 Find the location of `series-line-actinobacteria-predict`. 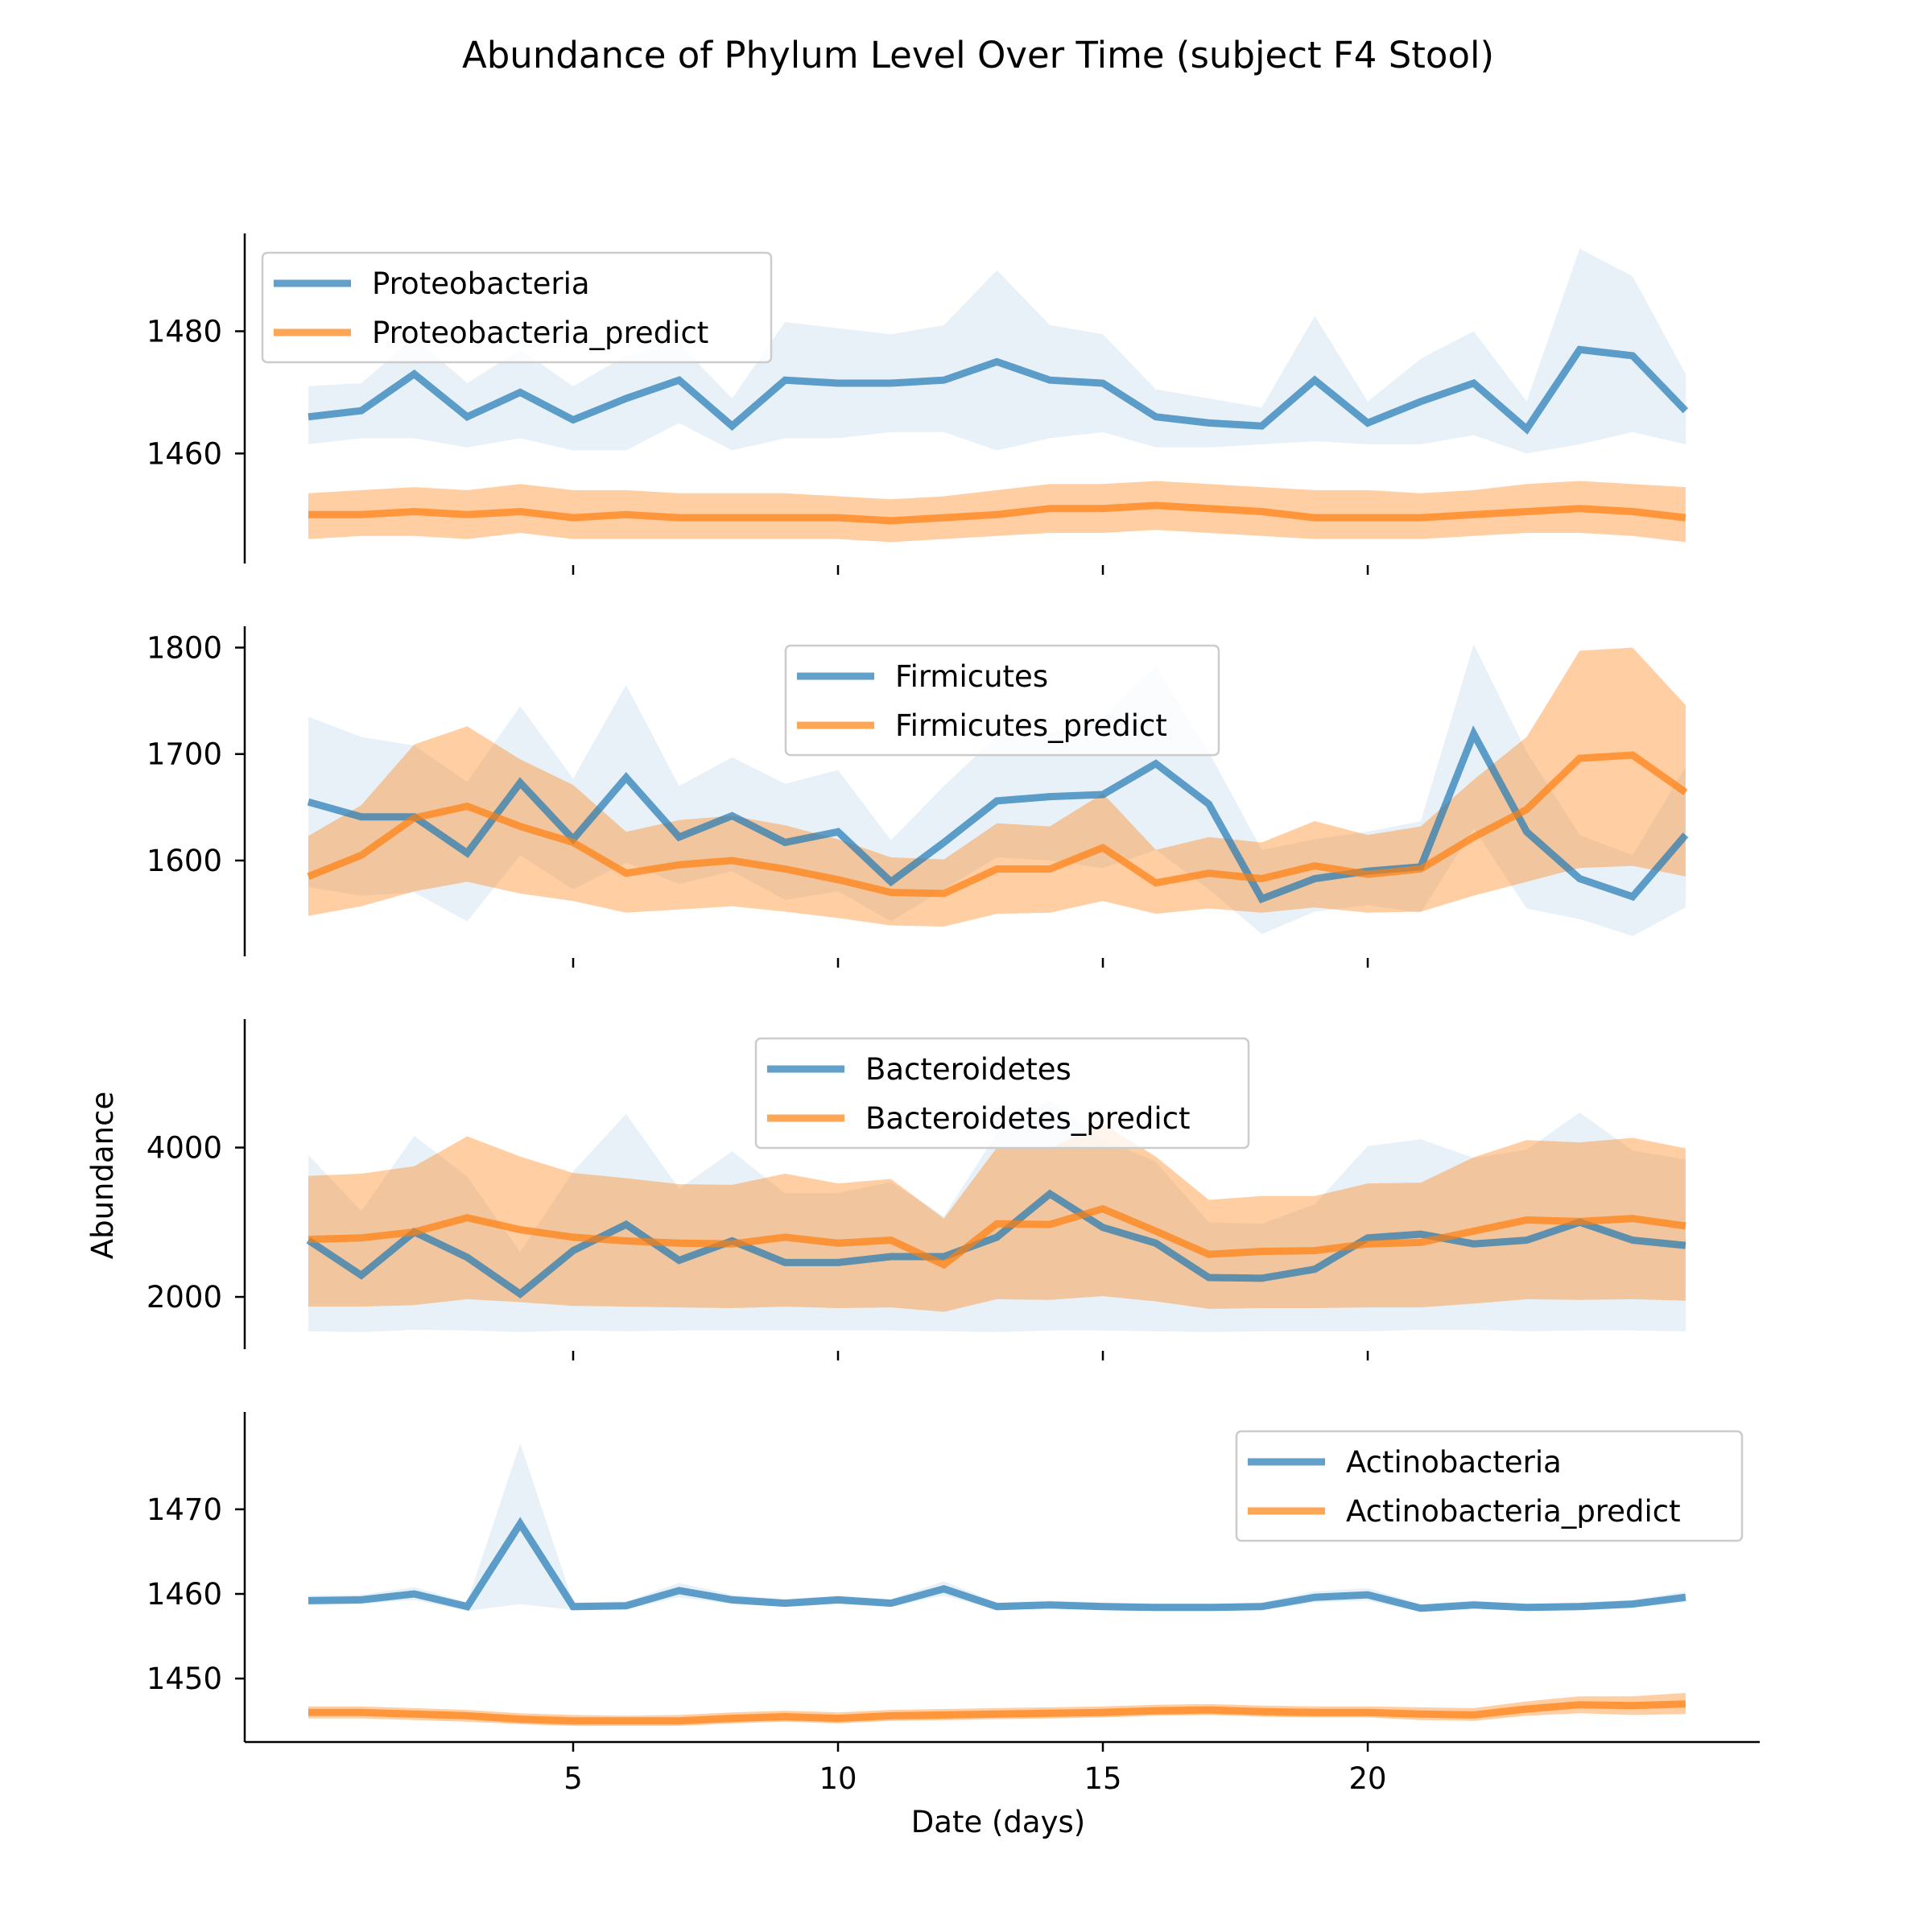

series-line-actinobacteria-predict is located at coordinates (997, 1712).